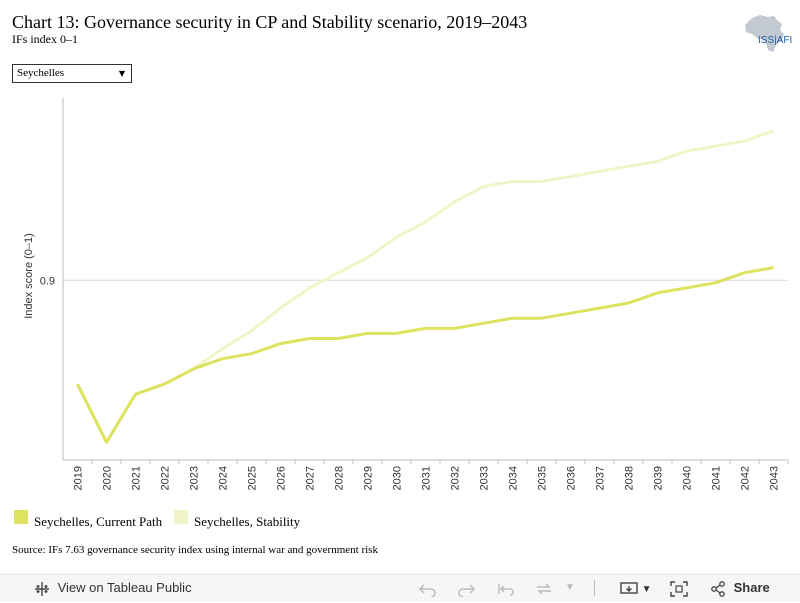  I want to click on x-tick-label: 2022, so click(166, 478).